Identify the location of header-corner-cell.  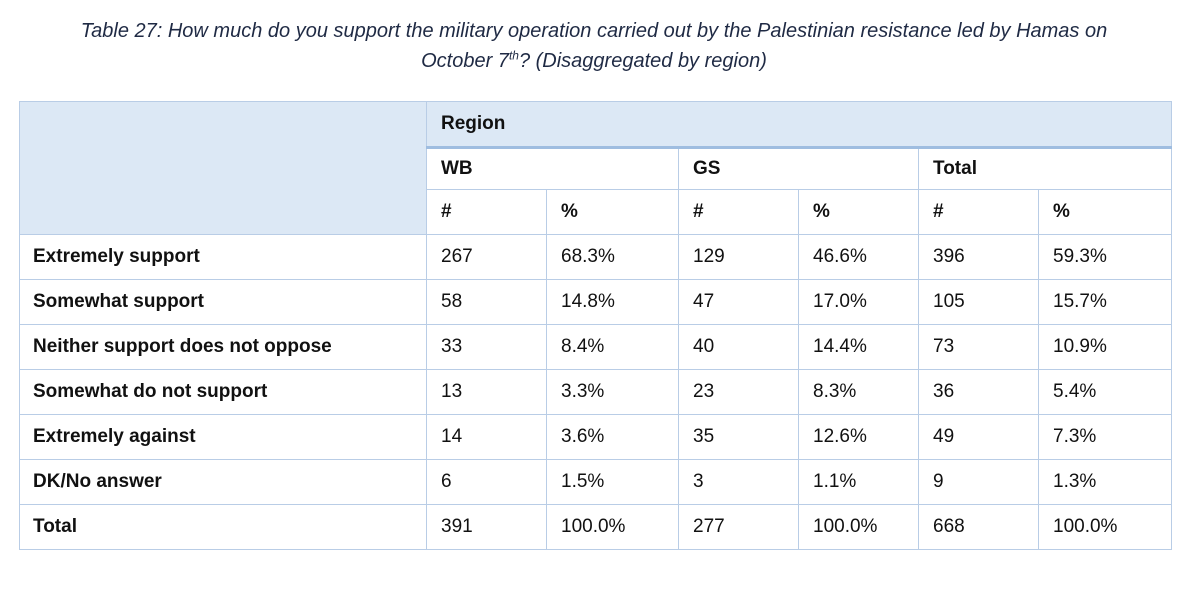
(223, 168).